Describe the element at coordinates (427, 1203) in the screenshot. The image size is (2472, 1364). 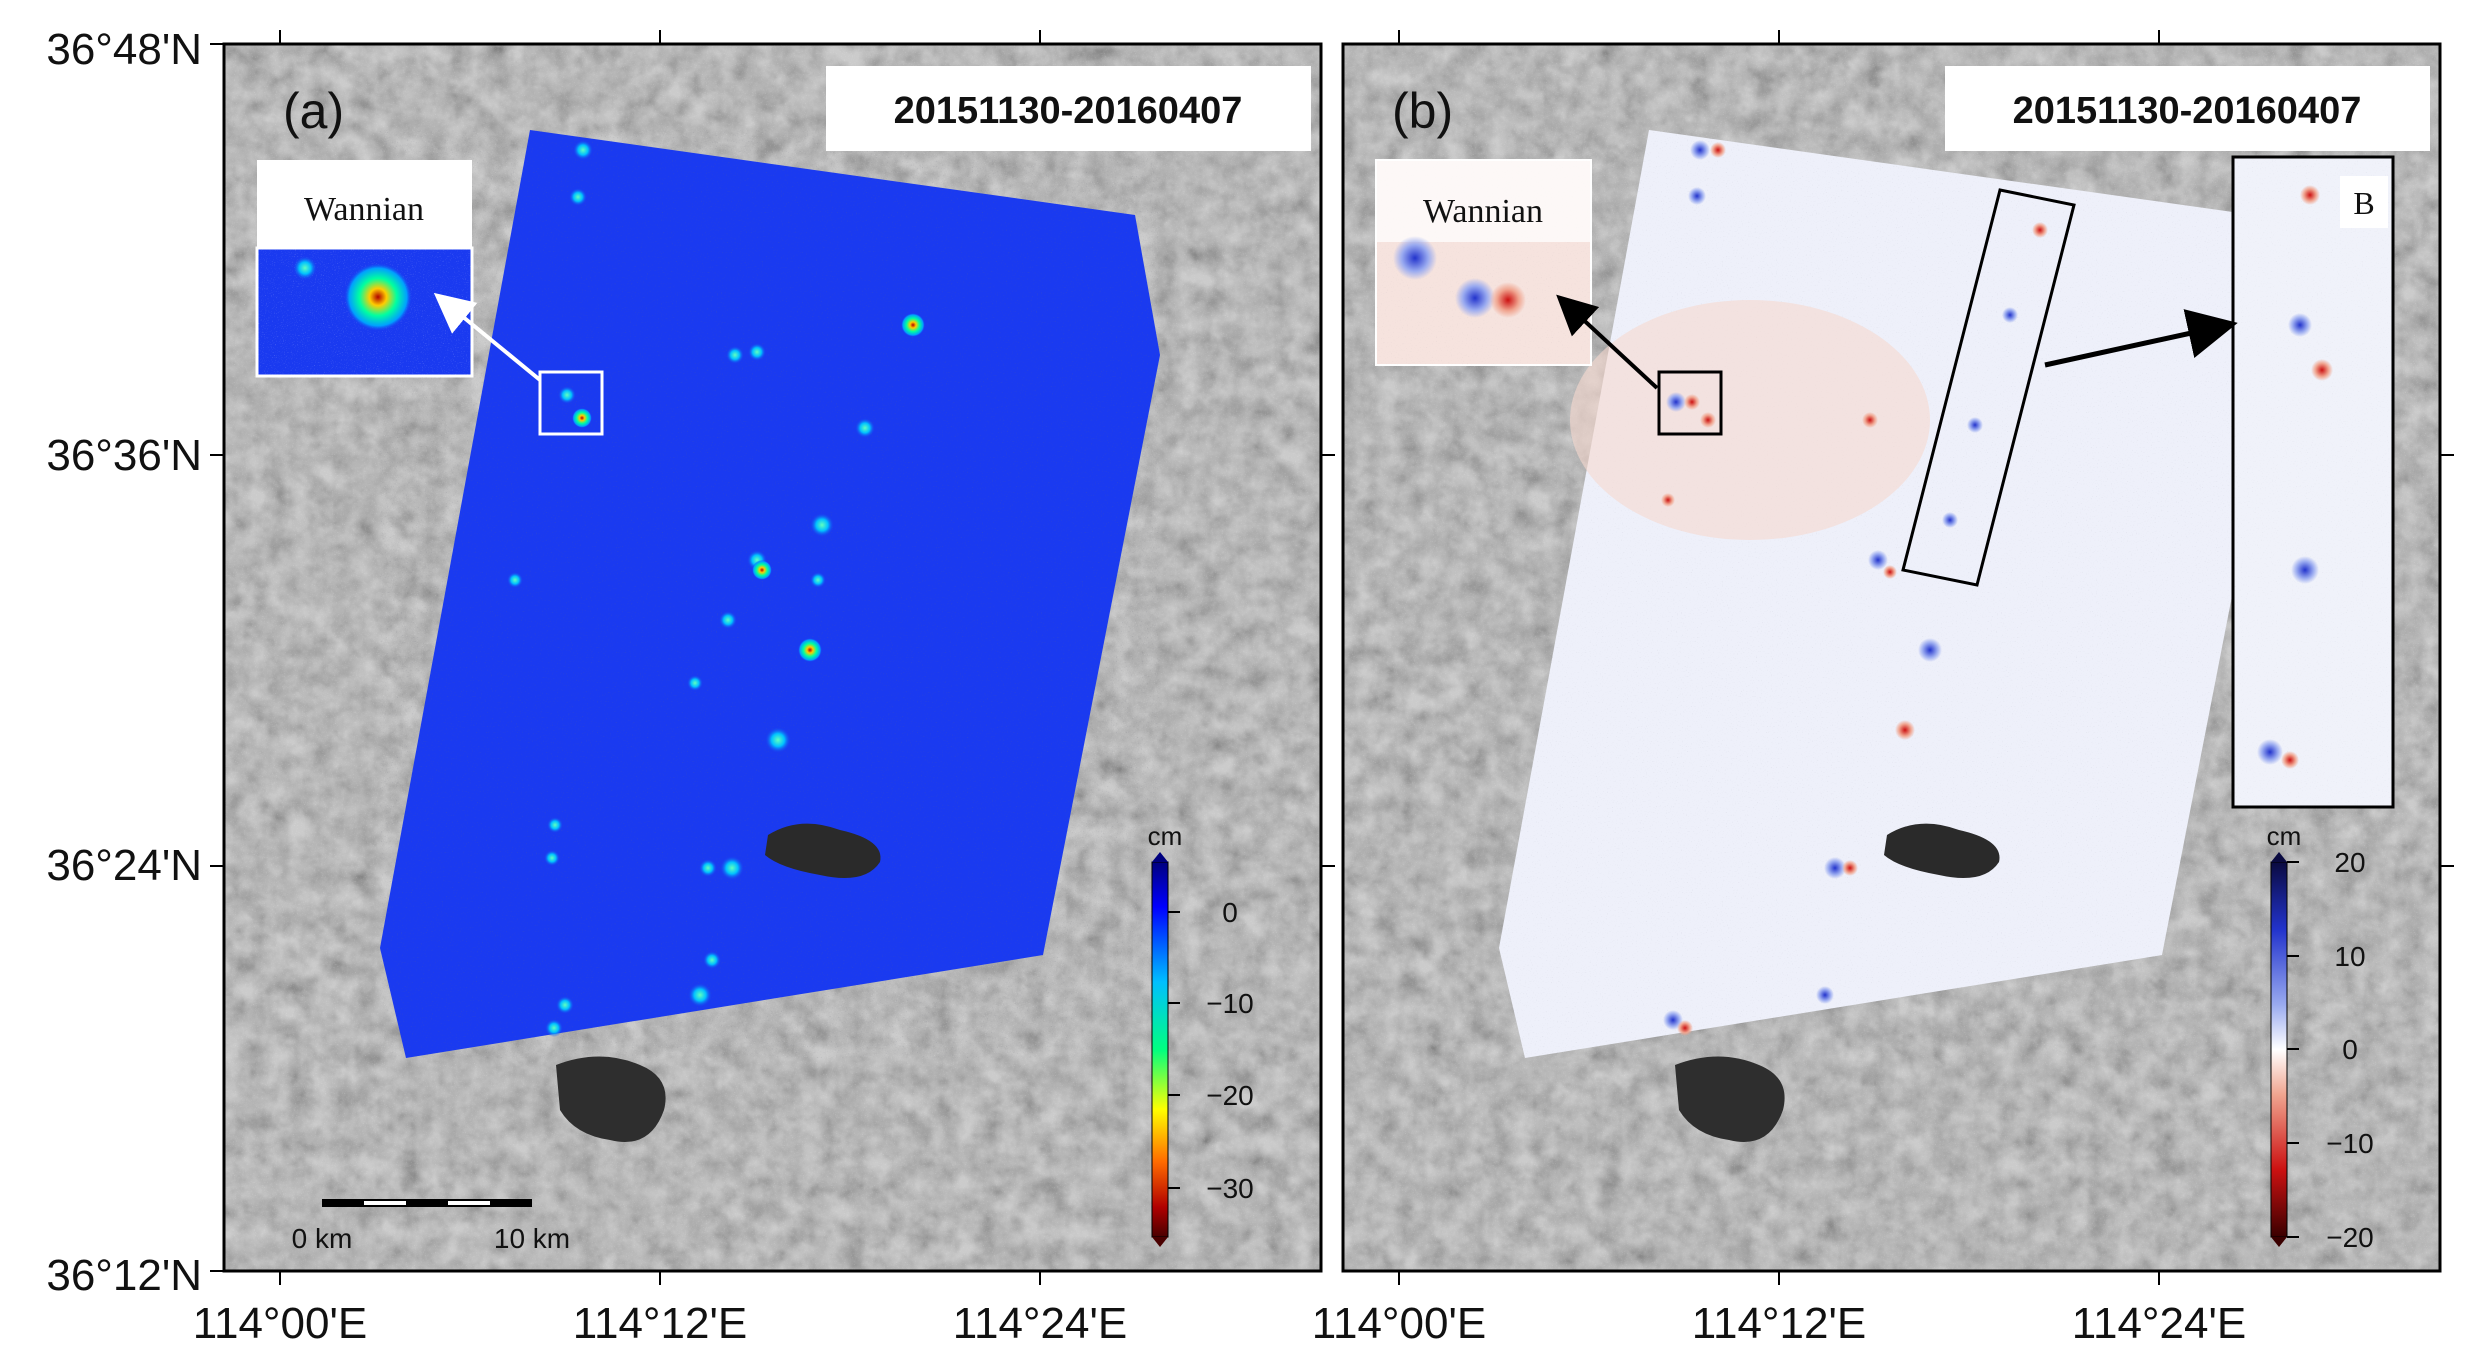
I see `scale-bar-body` at that location.